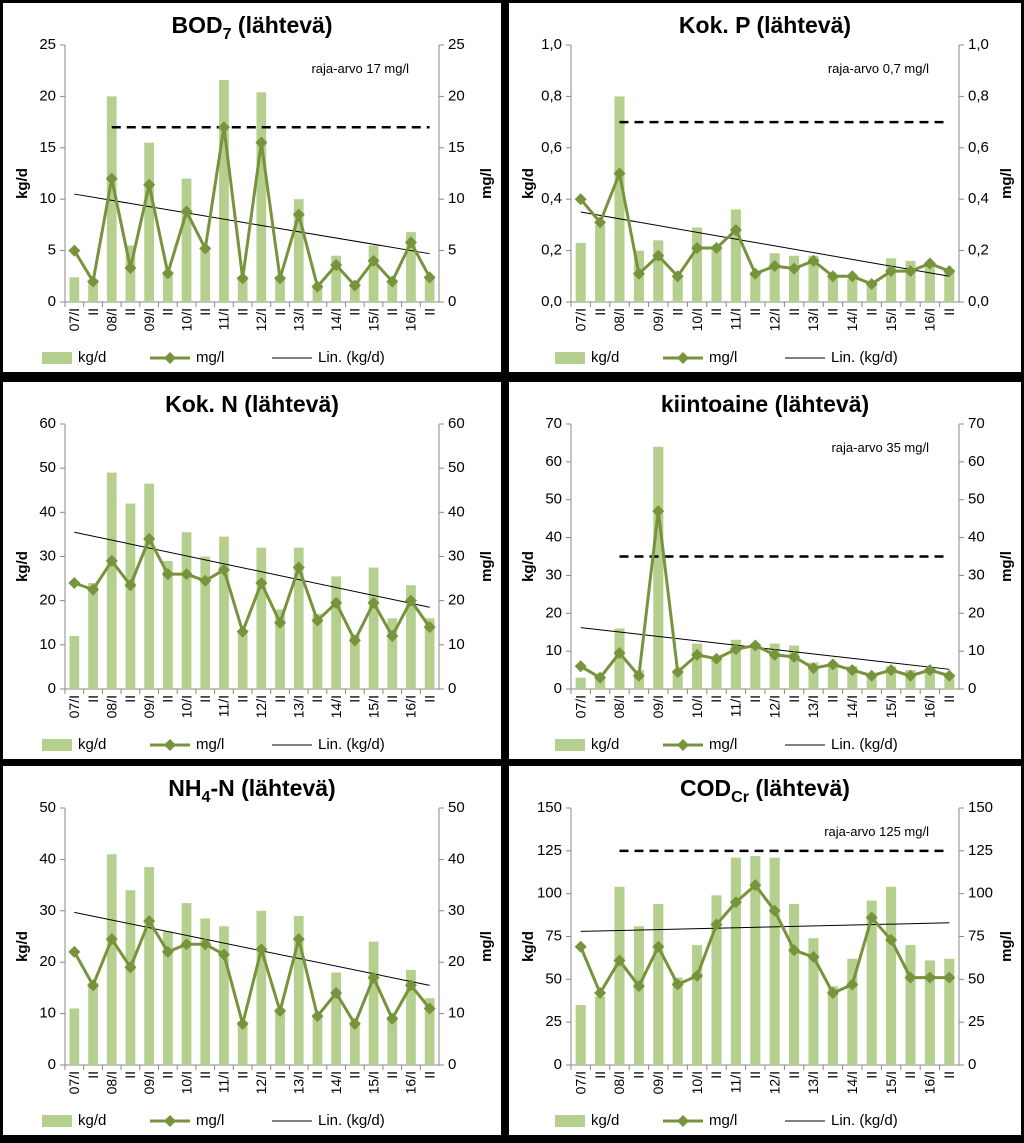  Describe the element at coordinates (227, 34) in the screenshot. I see `title-subscript: 7` at that location.